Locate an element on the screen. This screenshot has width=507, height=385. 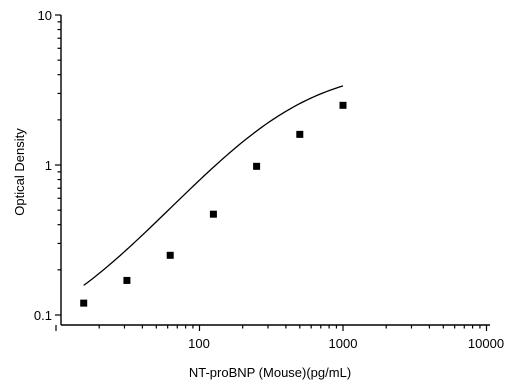
y-tick-label: 10 is located at coordinates (45, 15).